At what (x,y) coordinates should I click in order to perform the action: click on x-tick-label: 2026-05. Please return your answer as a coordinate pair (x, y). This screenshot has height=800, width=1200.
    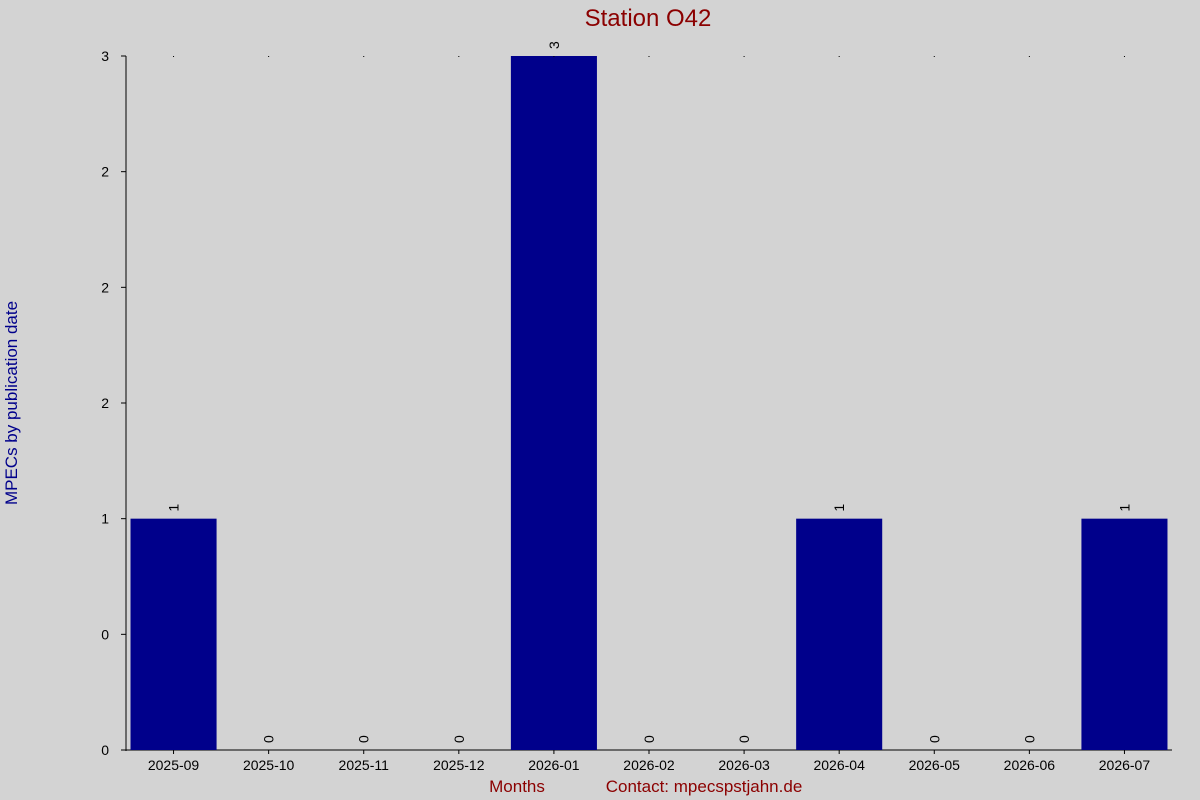
    Looking at the image, I should click on (935, 765).